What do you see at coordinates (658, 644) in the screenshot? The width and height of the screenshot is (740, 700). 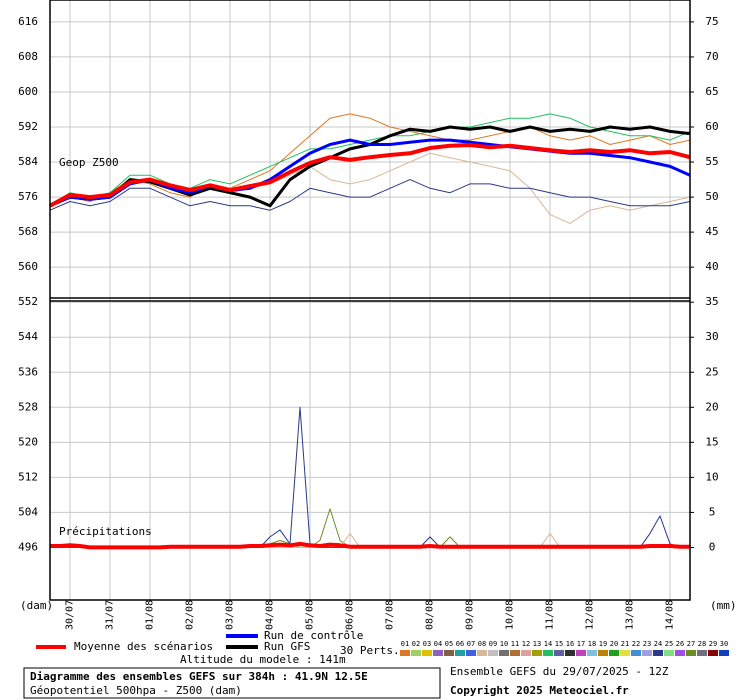 I see `pert-label: 24` at bounding box center [658, 644].